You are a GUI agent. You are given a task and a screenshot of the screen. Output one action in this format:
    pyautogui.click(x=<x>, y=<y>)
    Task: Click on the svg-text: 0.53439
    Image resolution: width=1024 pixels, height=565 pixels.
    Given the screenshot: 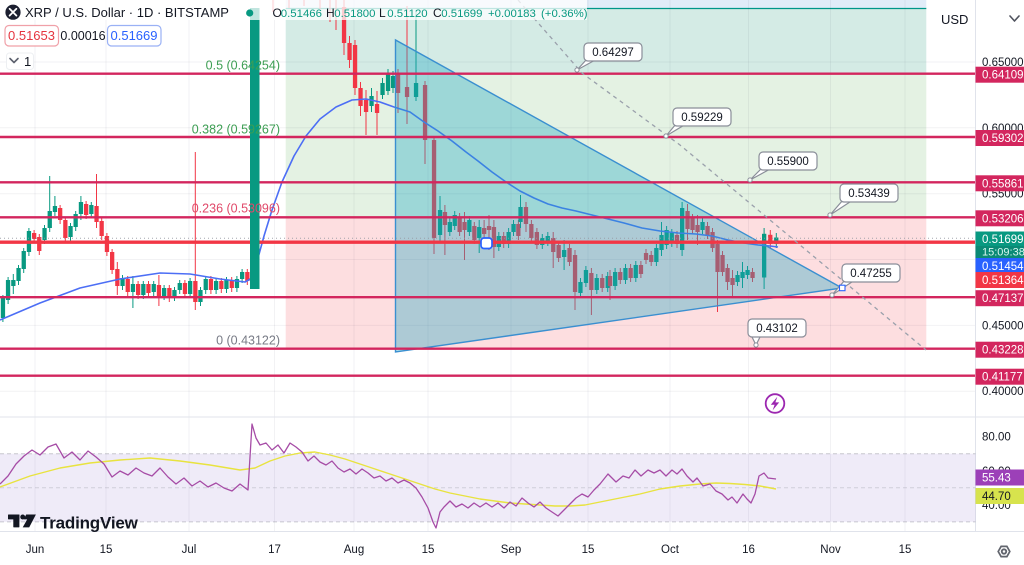 What is the action you would take?
    pyautogui.click(x=869, y=194)
    